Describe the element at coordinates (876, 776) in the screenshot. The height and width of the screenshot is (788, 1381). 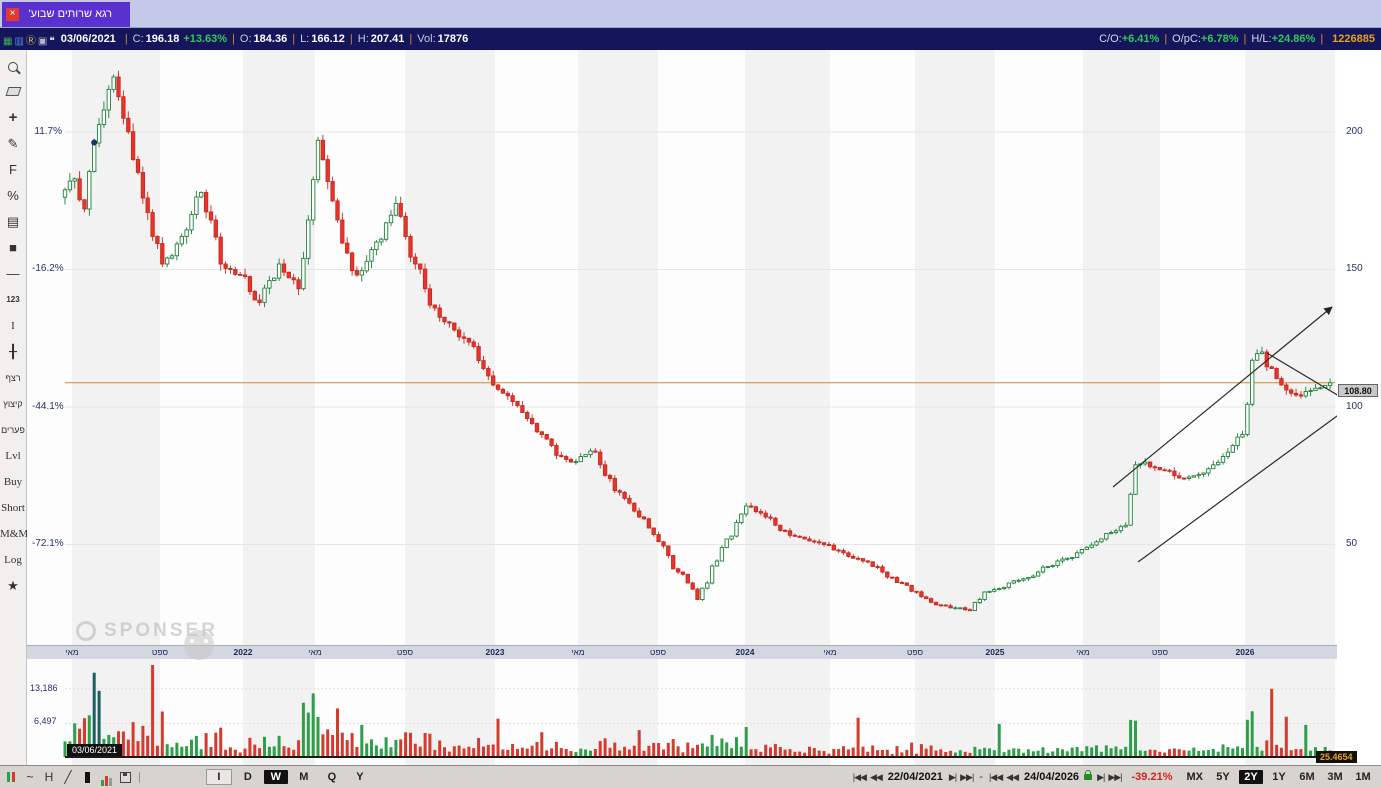
I see `nav-prev-button: ◀◀` at that location.